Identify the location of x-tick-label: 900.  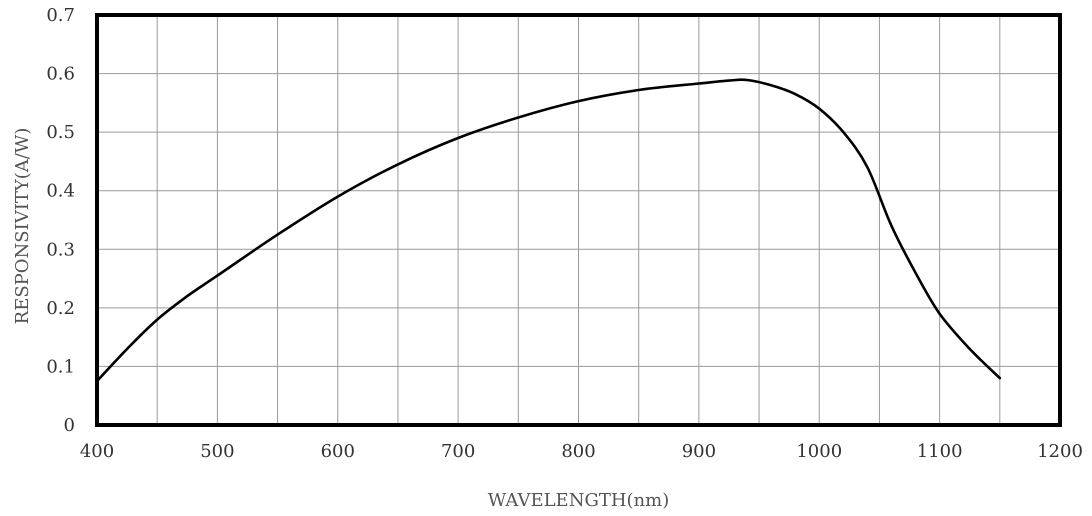
(699, 451).